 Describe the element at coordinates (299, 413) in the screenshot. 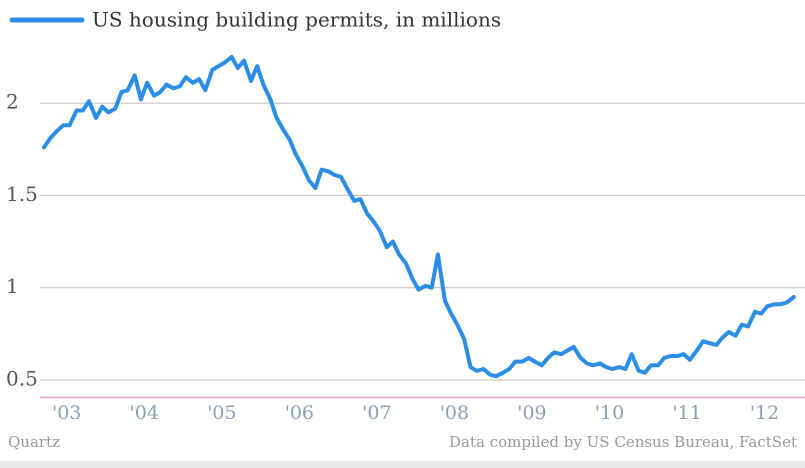

I see `x-tick-label: '06` at that location.